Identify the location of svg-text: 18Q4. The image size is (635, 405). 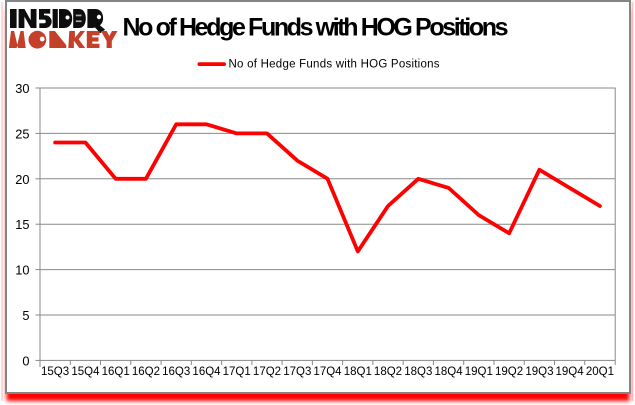
(449, 372).